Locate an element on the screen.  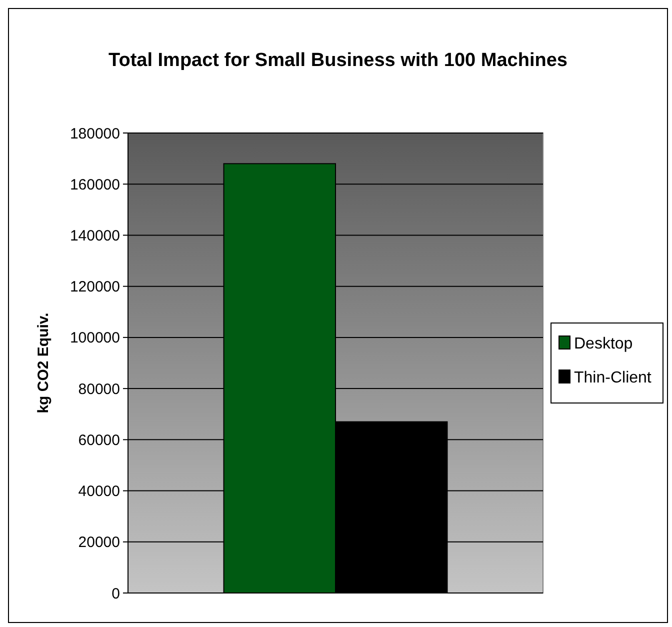
legend-label: Thin-Client is located at coordinates (613, 378).